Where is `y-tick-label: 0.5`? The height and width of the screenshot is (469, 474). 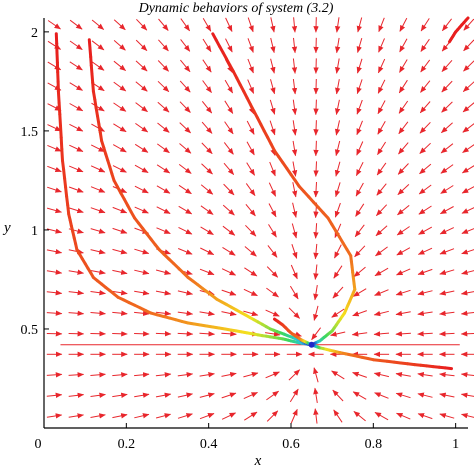
y-tick-label: 0.5 is located at coordinates (30, 330).